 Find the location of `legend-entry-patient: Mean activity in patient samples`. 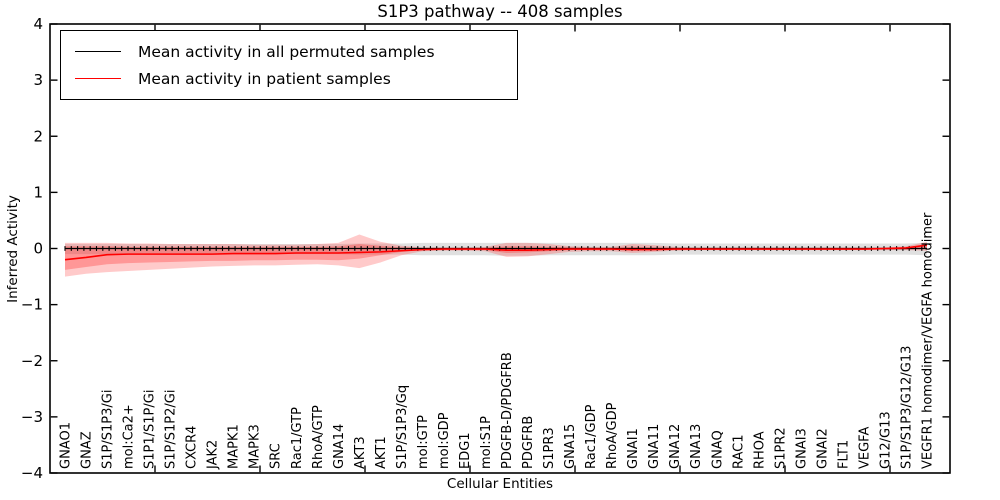

legend-entry-patient: Mean activity in patient samples is located at coordinates (289, 78).